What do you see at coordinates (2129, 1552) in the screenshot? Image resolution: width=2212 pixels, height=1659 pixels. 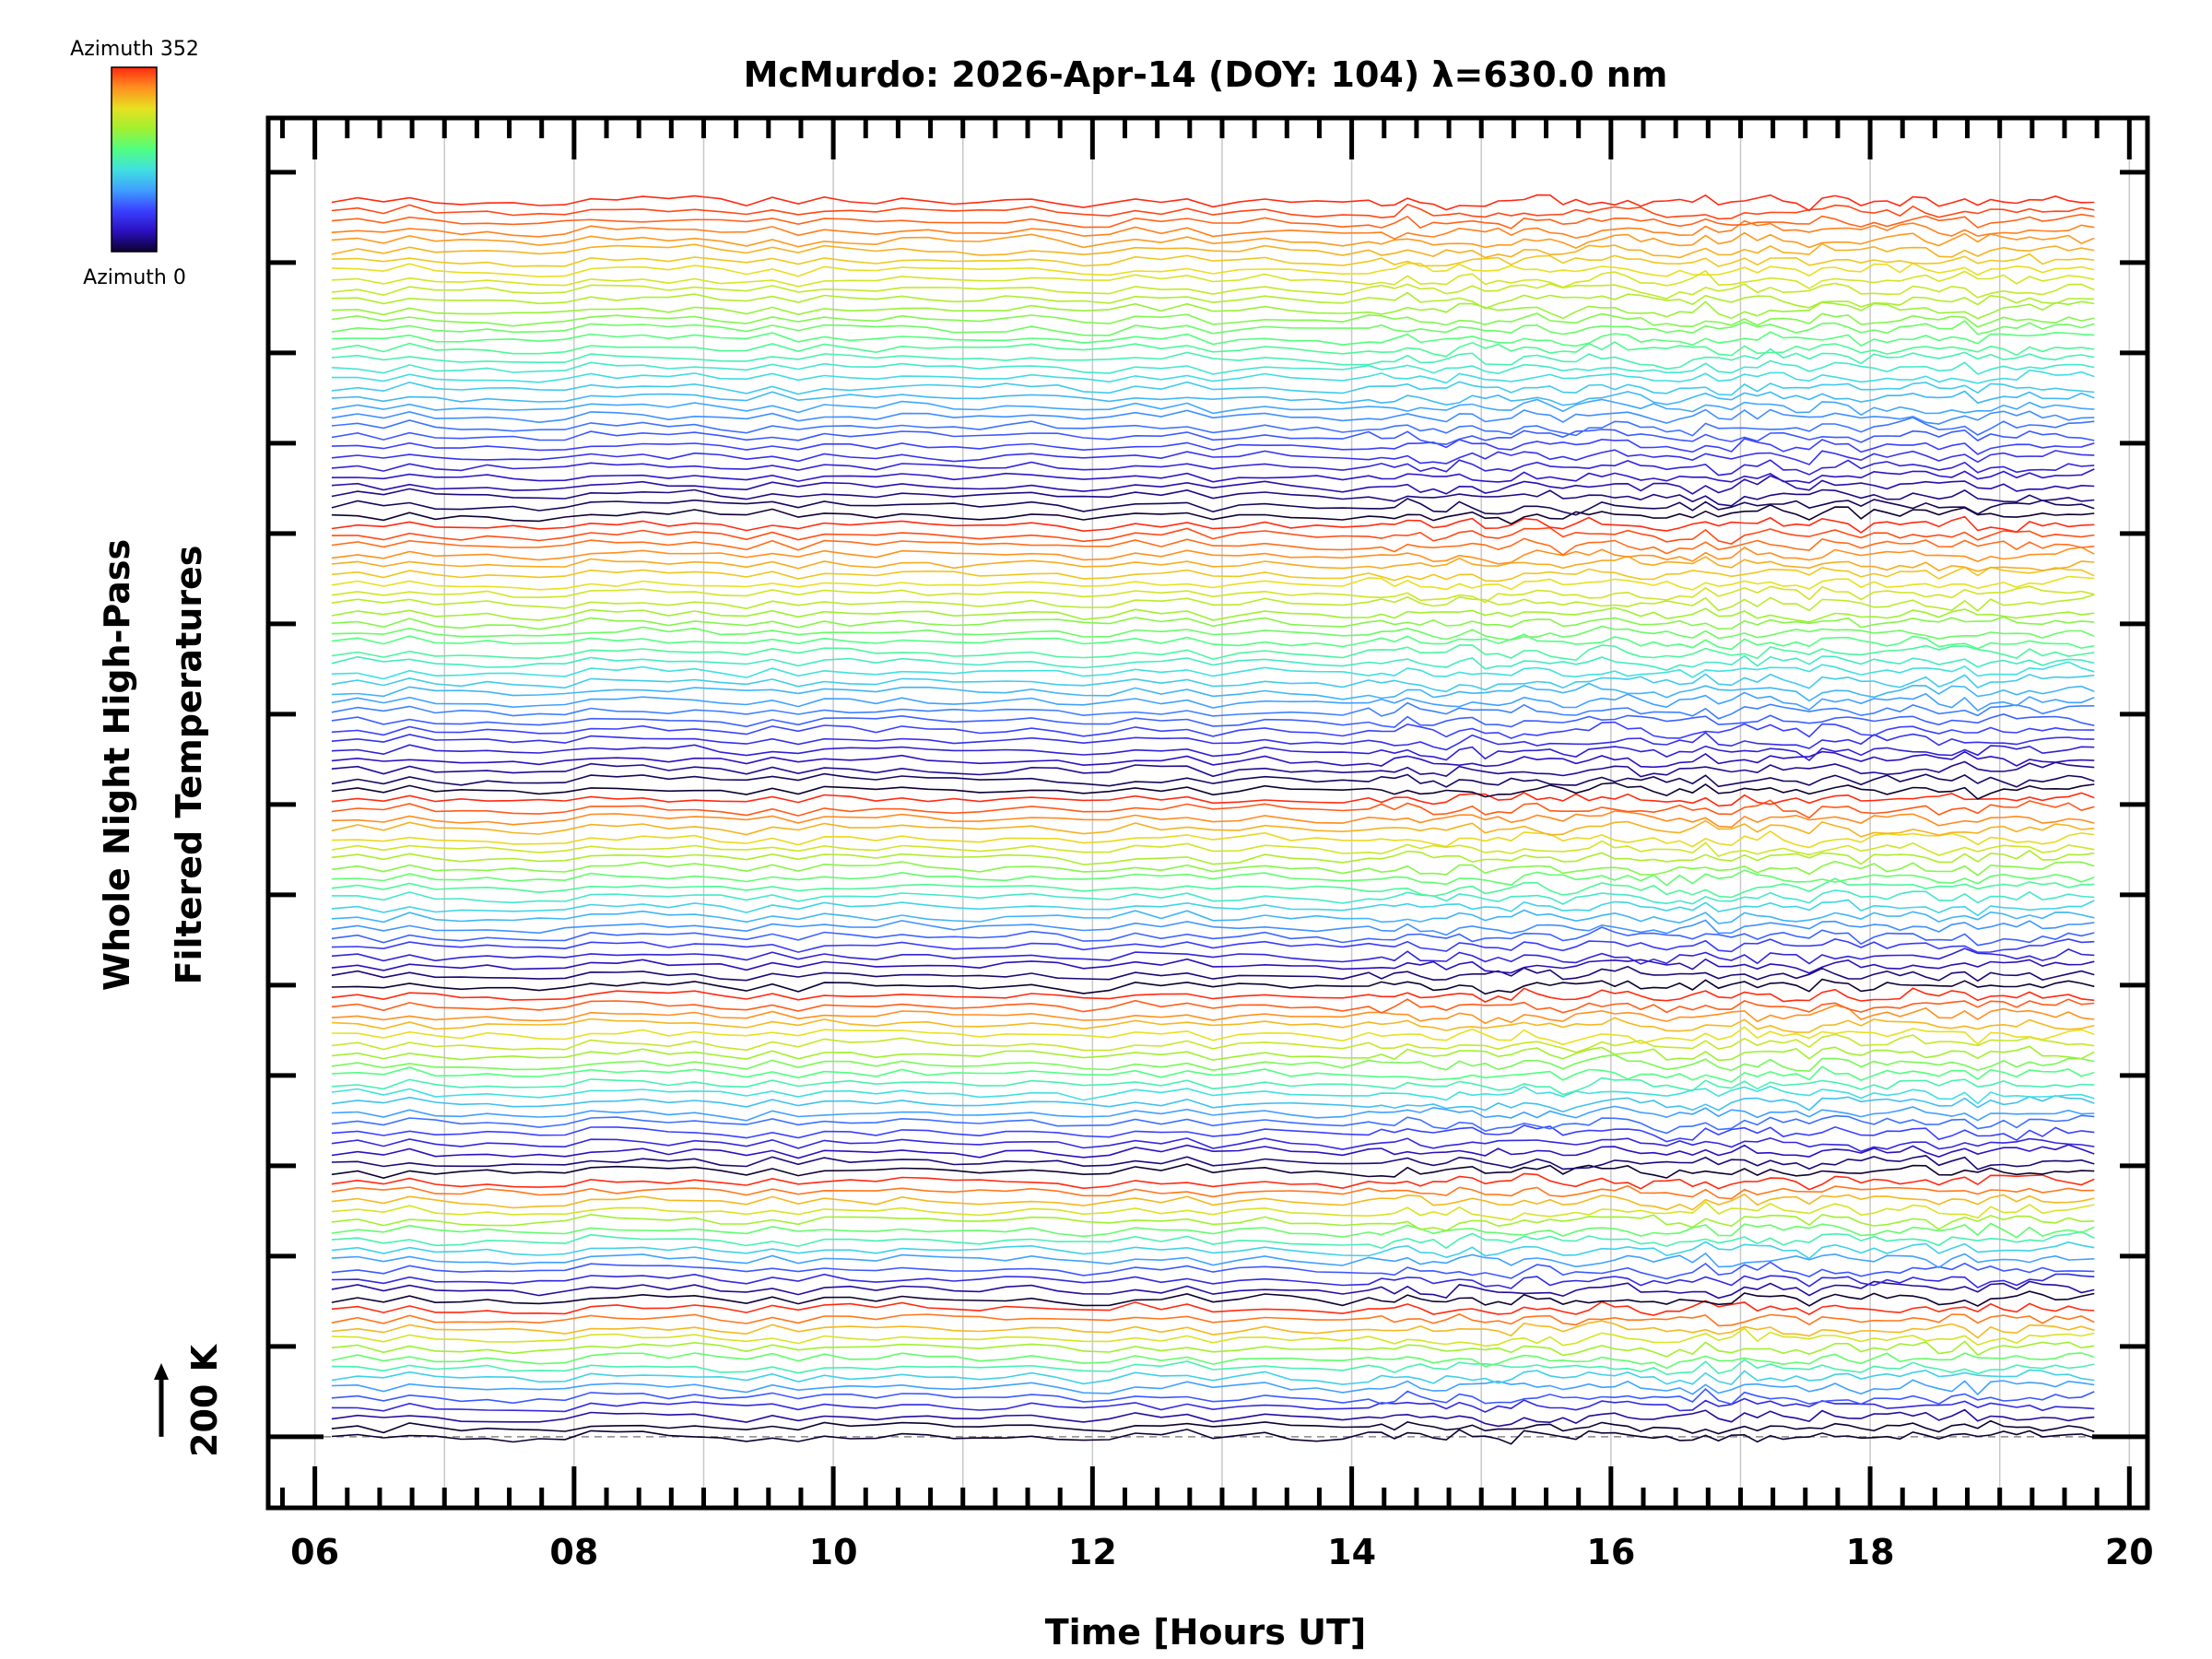 I see `x-tick-label: 20` at bounding box center [2129, 1552].